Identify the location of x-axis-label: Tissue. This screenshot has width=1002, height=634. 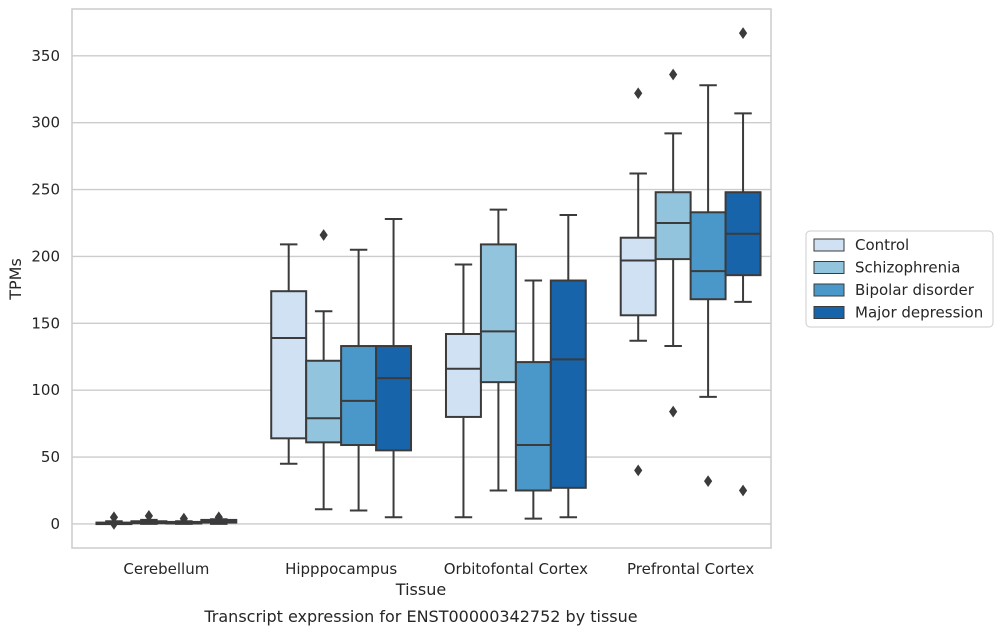
(420, 589).